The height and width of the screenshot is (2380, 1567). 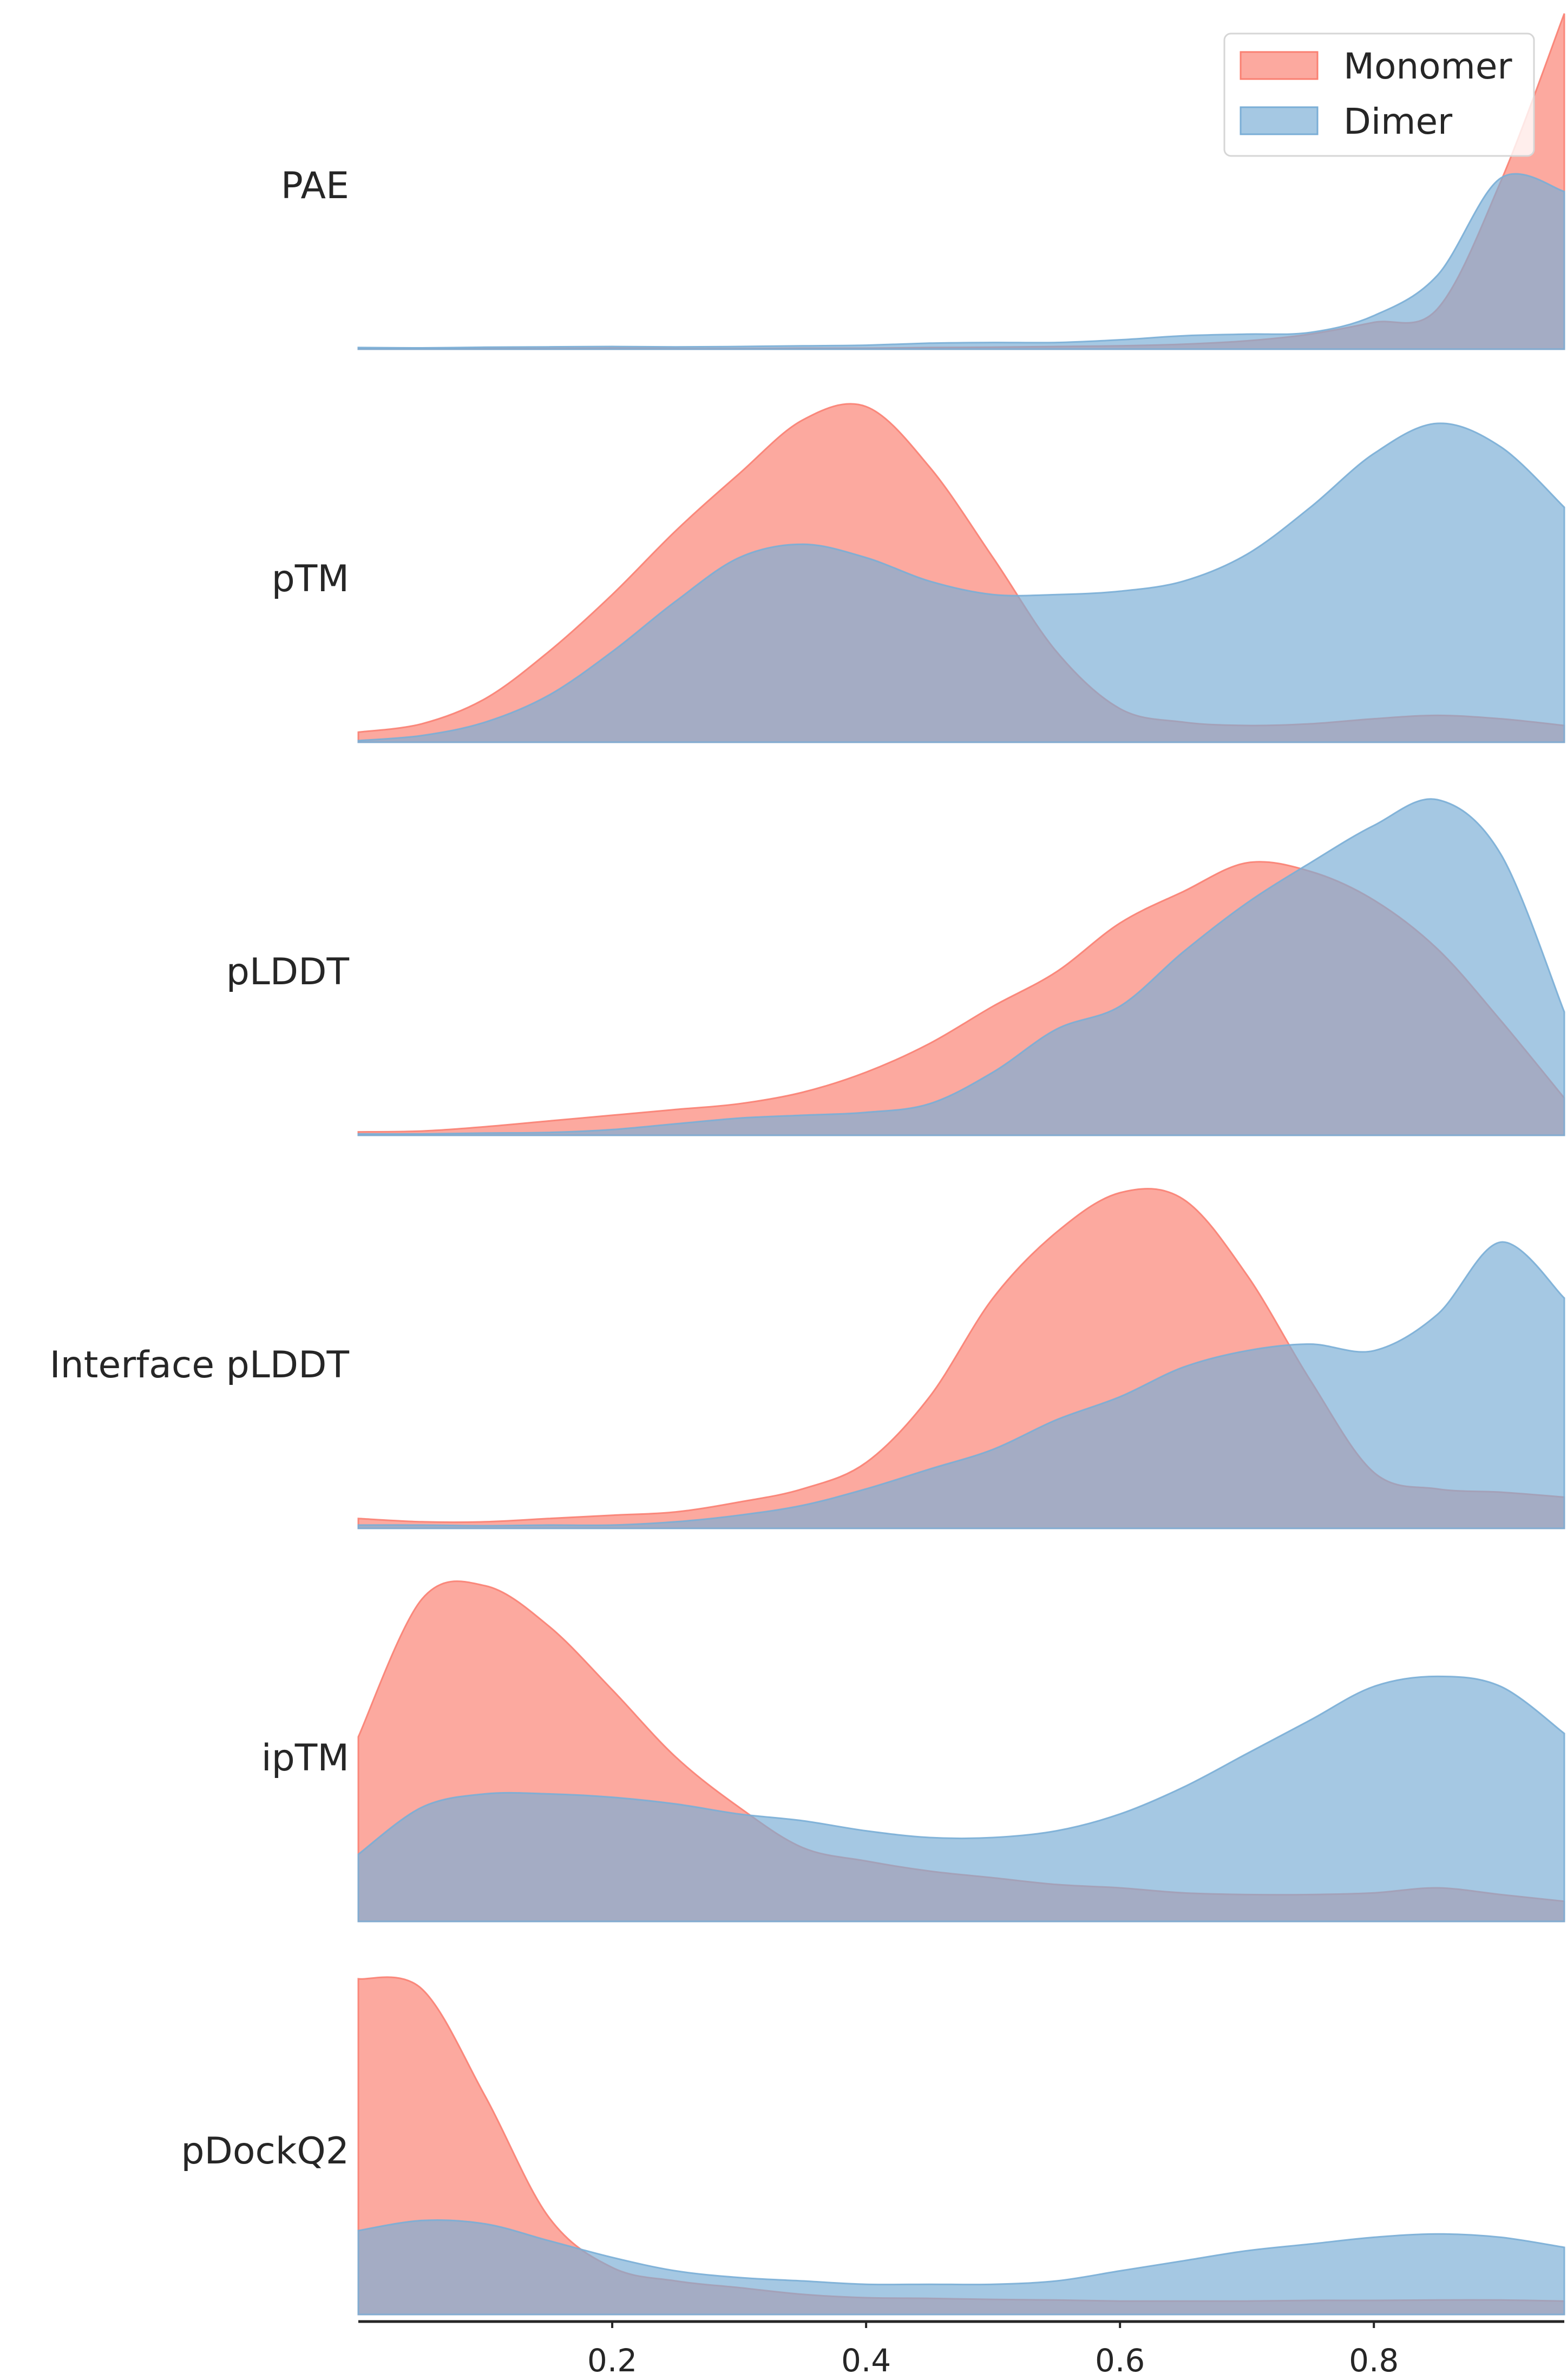 I want to click on row-label-pae: PAE, so click(x=315, y=186).